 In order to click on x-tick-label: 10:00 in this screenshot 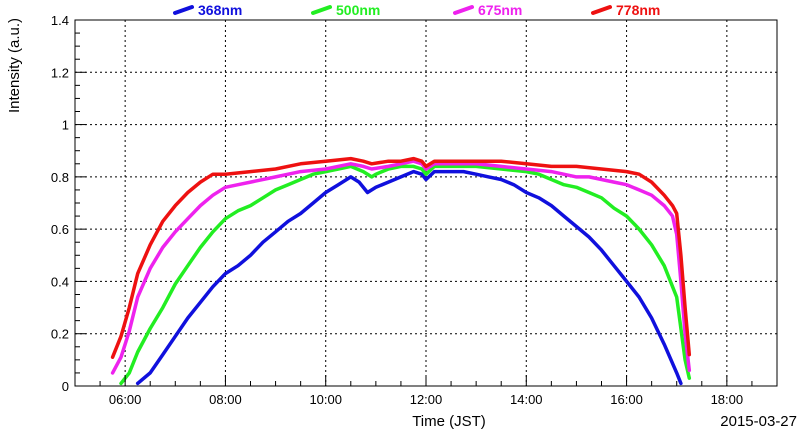, I will do `click(325, 399)`.